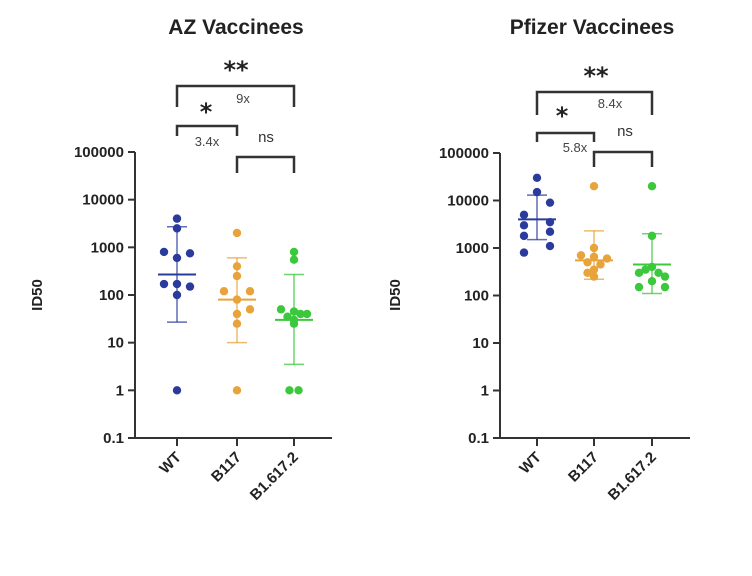 This screenshot has height=576, width=752. Describe the element at coordinates (562, 116) in the screenshot. I see `significance-inner: *` at that location.